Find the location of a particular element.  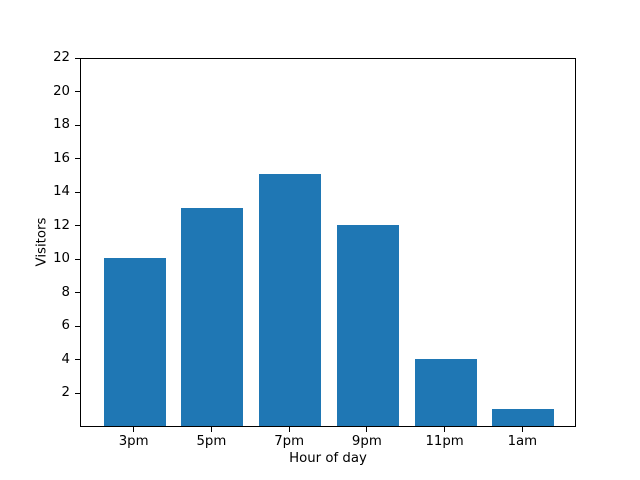

y-tick-label: 20 is located at coordinates (61, 91).